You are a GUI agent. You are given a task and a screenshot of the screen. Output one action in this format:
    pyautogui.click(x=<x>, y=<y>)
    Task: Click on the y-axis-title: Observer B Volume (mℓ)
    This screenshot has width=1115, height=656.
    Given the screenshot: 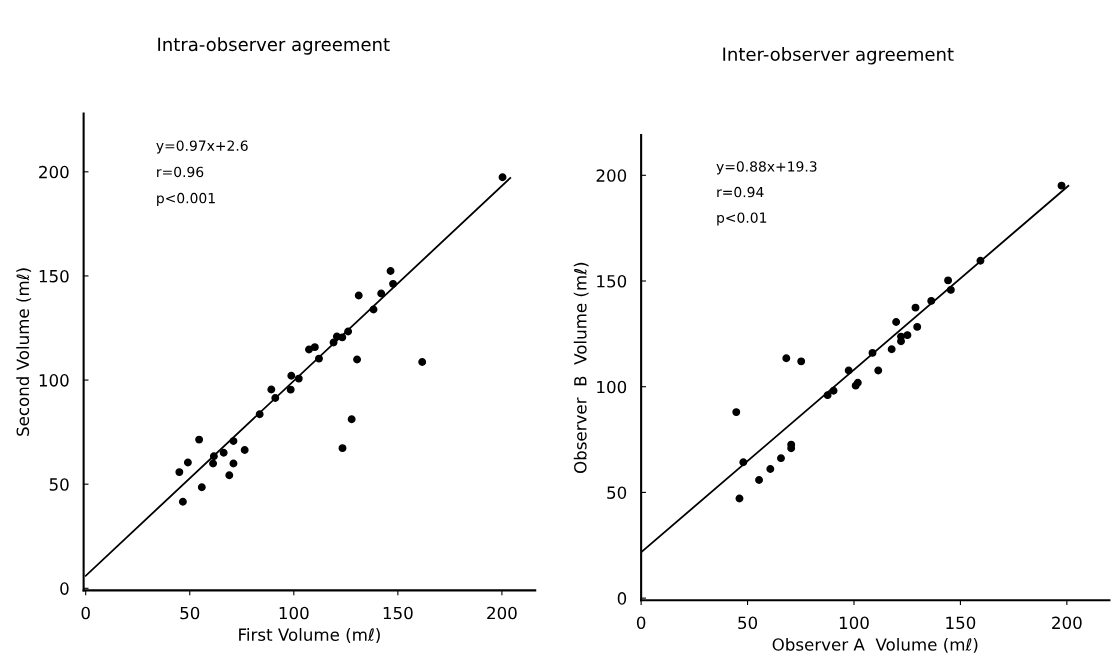 What is the action you would take?
    pyautogui.click(x=581, y=367)
    